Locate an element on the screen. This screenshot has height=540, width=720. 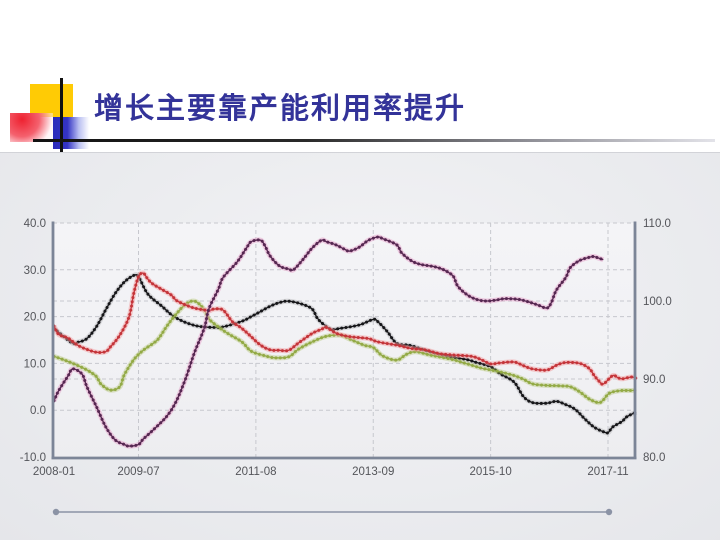
left-axis-tick-label: 20.0 is located at coordinates (35, 318).